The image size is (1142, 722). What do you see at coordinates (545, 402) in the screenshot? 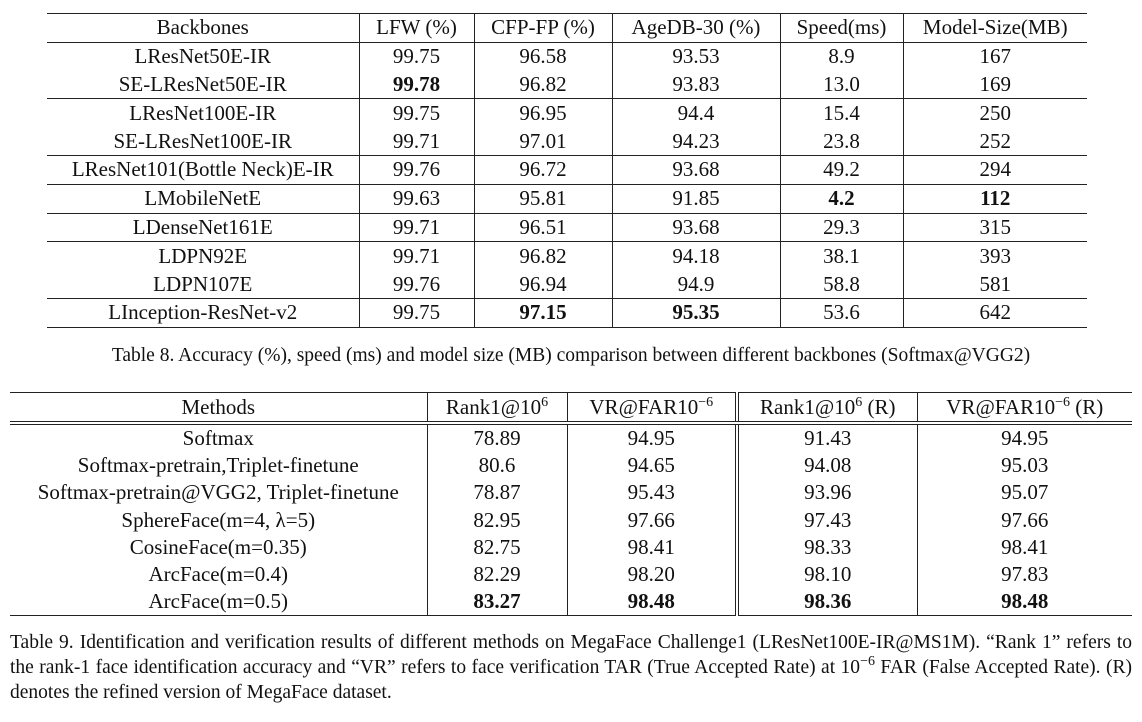
I see `superscript: 6` at bounding box center [545, 402].